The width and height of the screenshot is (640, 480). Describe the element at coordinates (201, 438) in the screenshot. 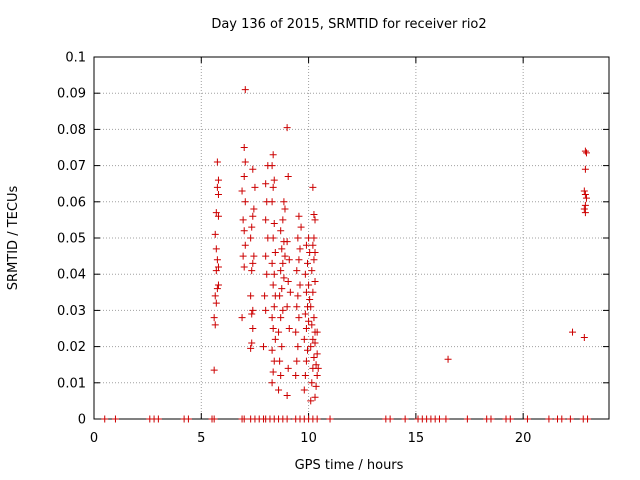

I see `x-tick-label: 5` at that location.